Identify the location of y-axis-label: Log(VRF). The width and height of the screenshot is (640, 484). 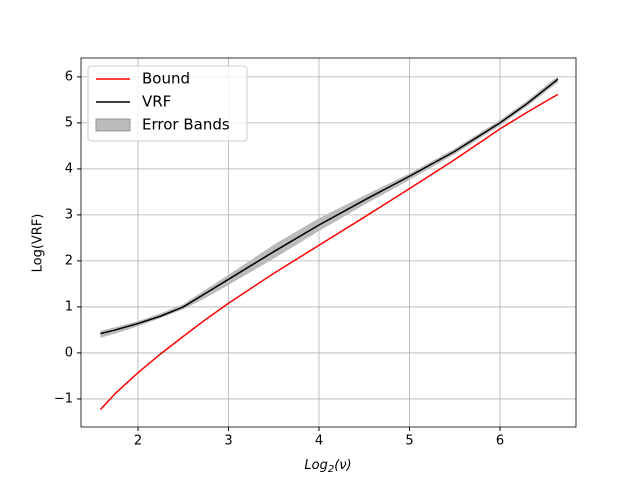
(38, 243).